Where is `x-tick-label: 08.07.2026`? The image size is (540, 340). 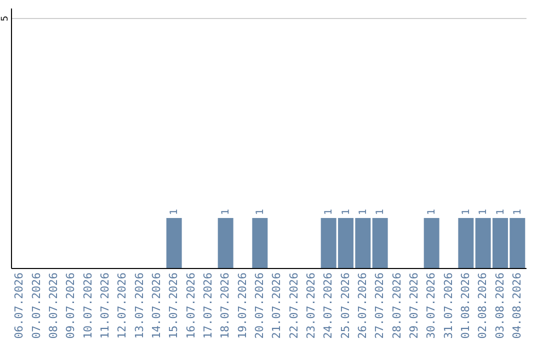
x-tick-label: 08.07.2026 is located at coordinates (53, 305).